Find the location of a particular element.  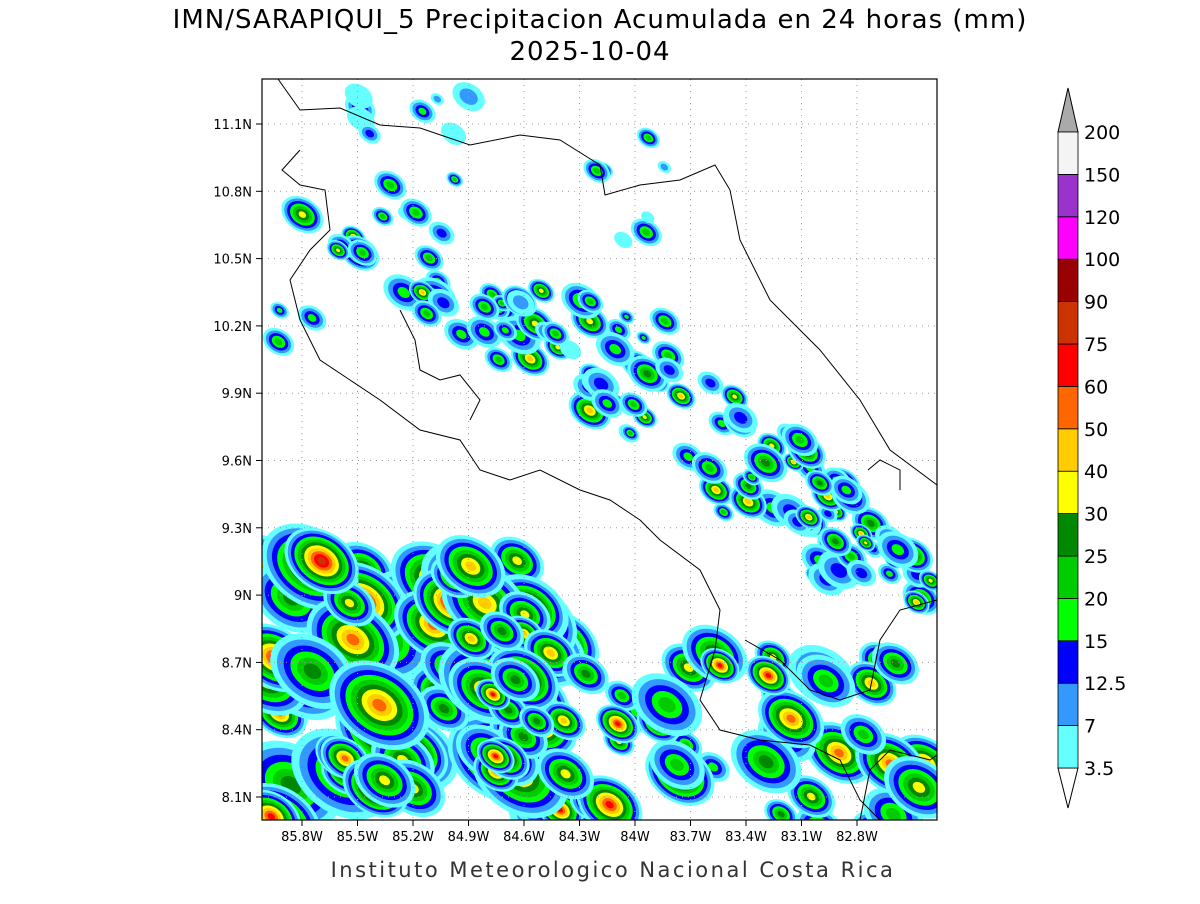

colorbar-label: 3.5 is located at coordinates (1099, 769).